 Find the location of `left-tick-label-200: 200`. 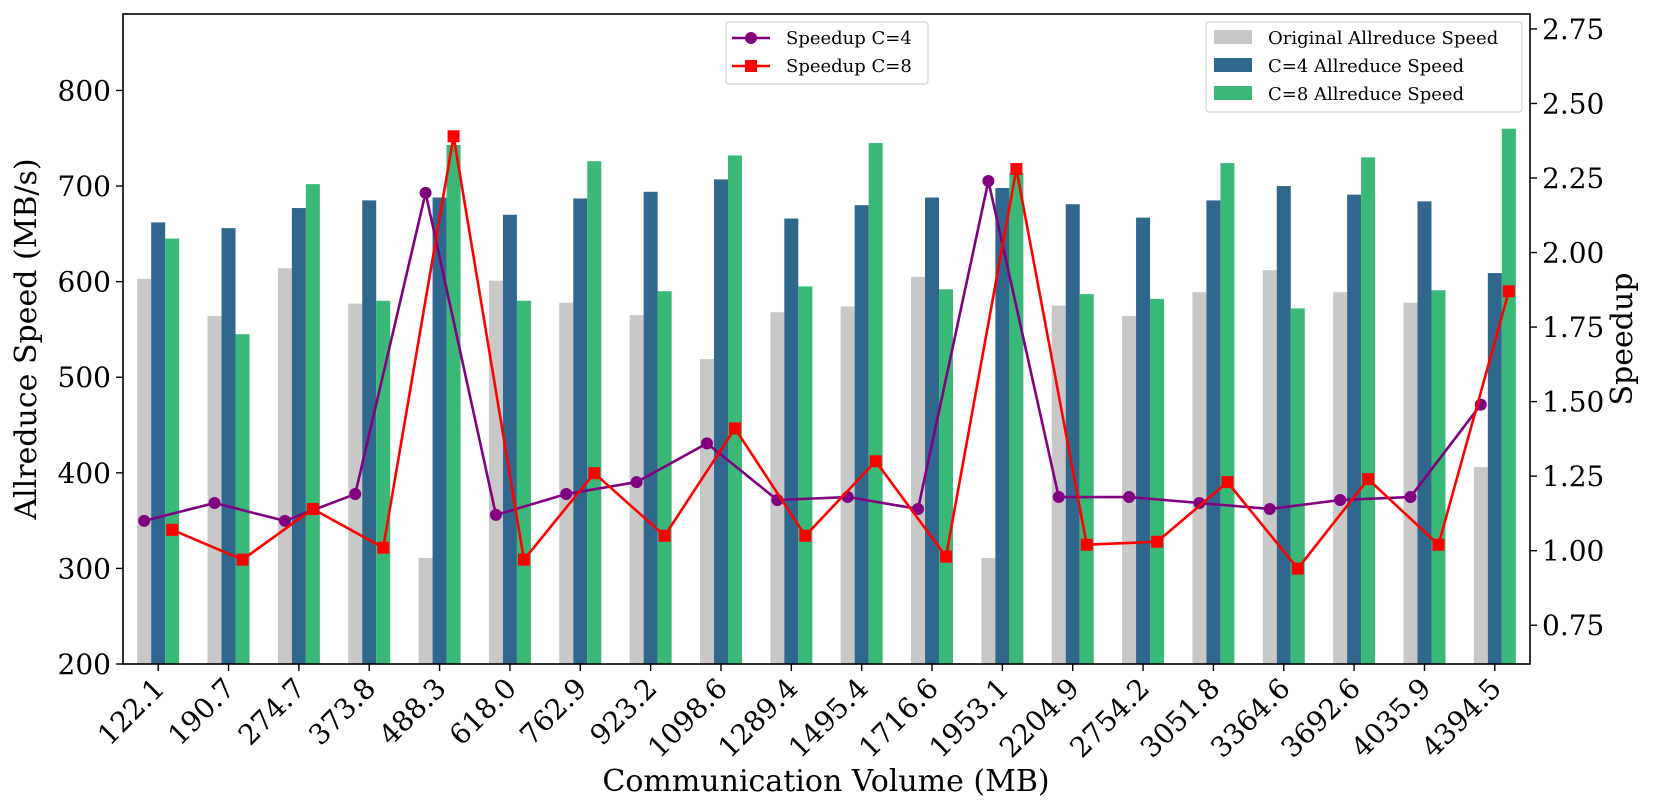

left-tick-label-200: 200 is located at coordinates (84, 664).